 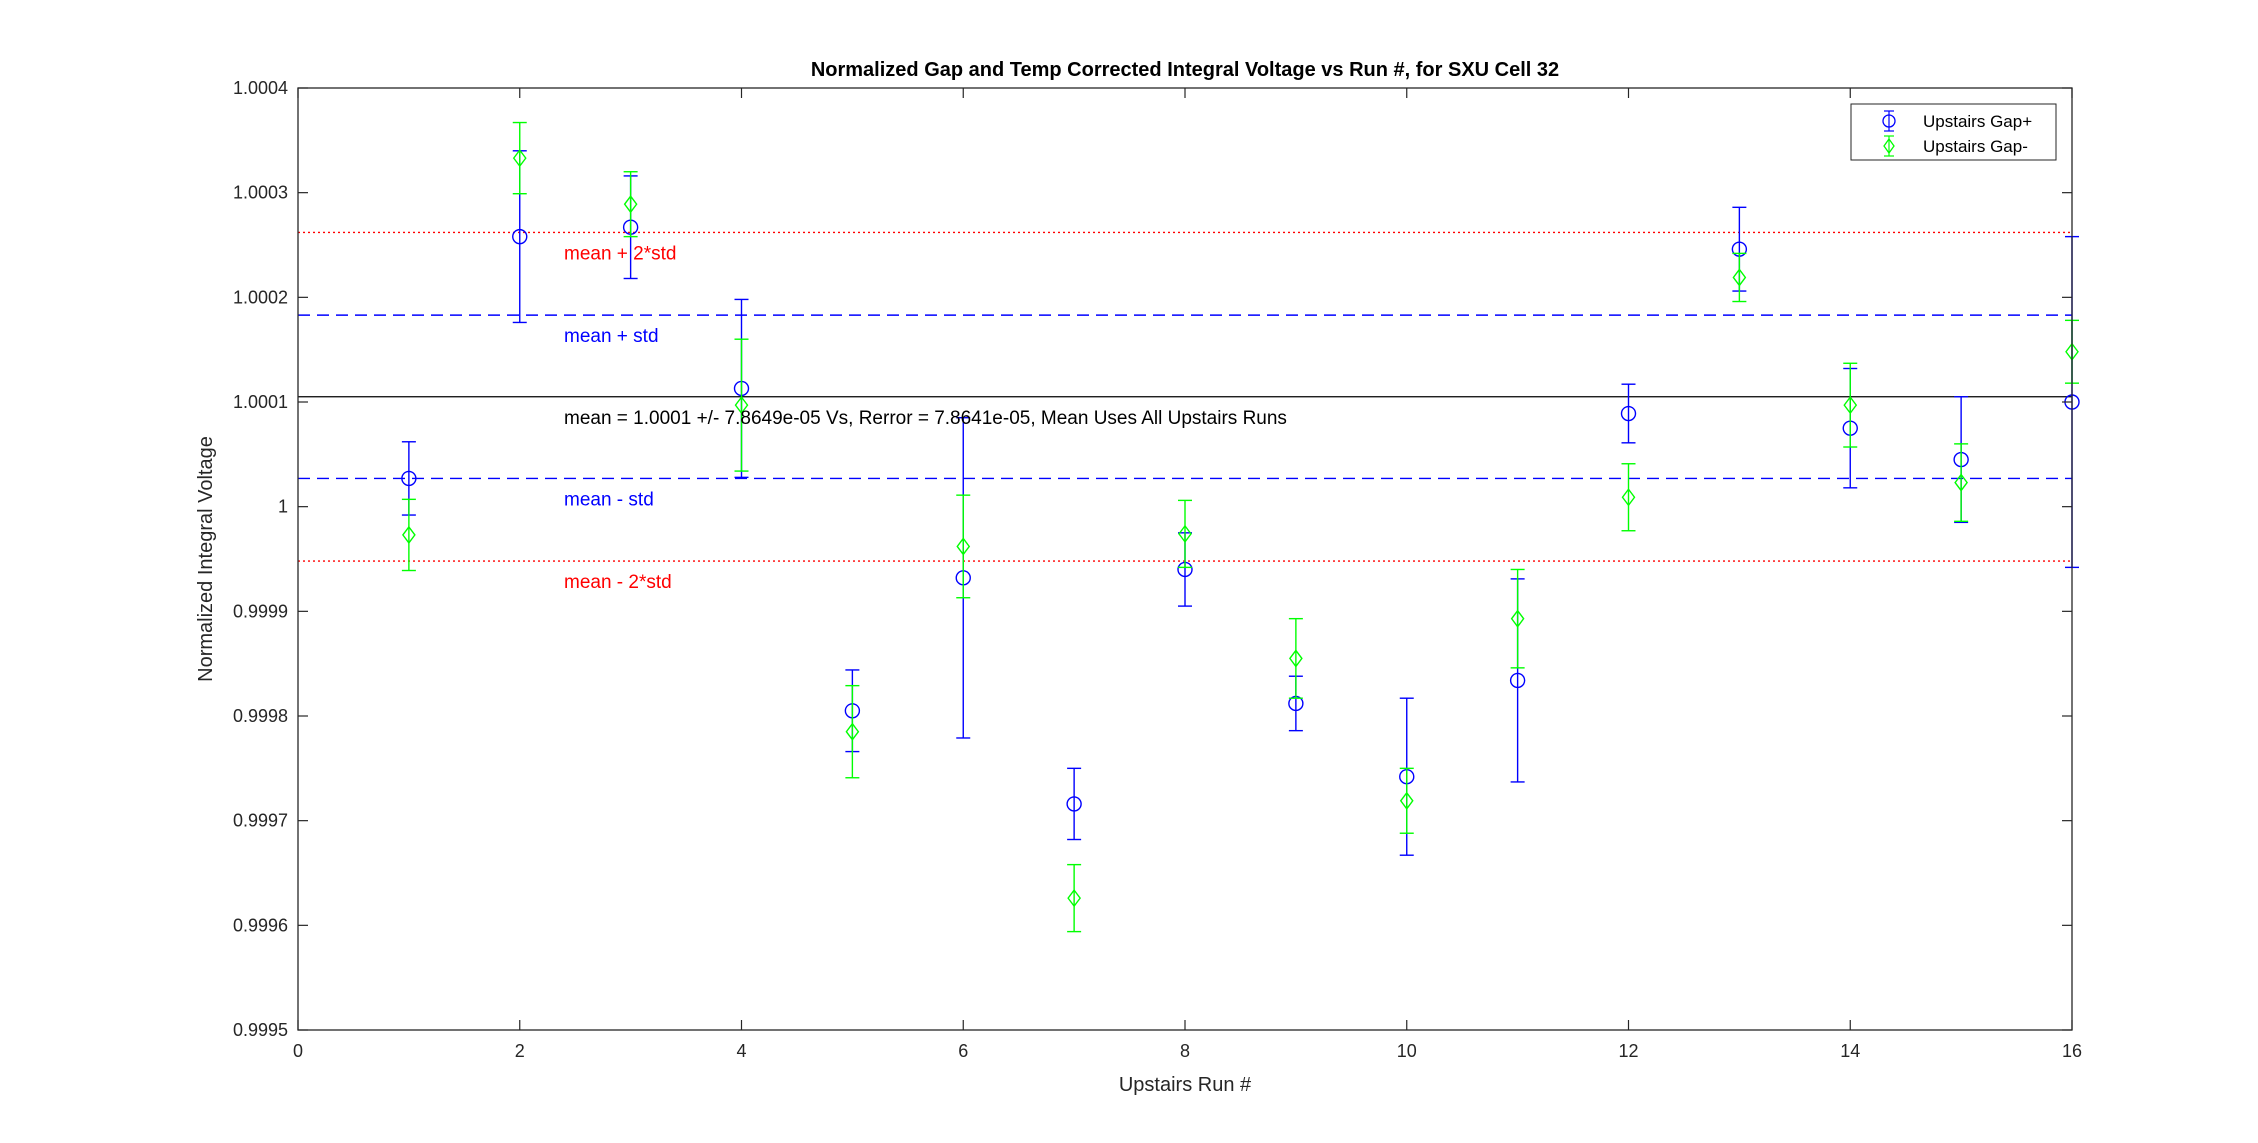 I want to click on legend: Upstairs Gap+ Upstairs Gap-, so click(x=1953, y=132).